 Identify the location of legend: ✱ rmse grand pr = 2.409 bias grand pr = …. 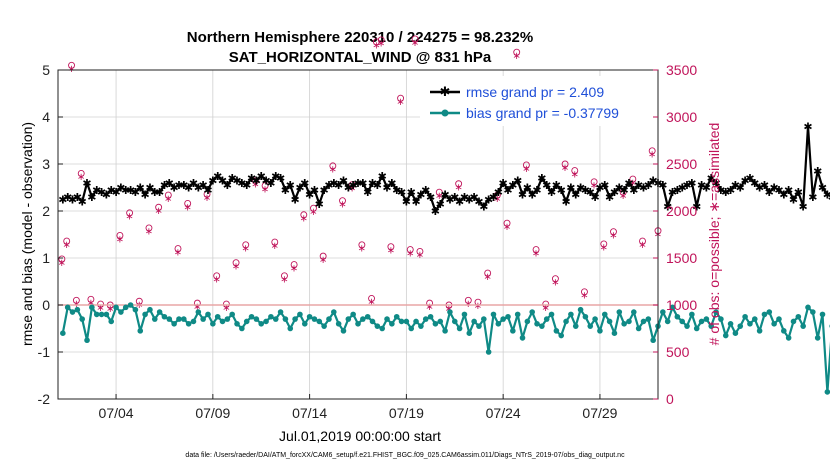
(536, 101).